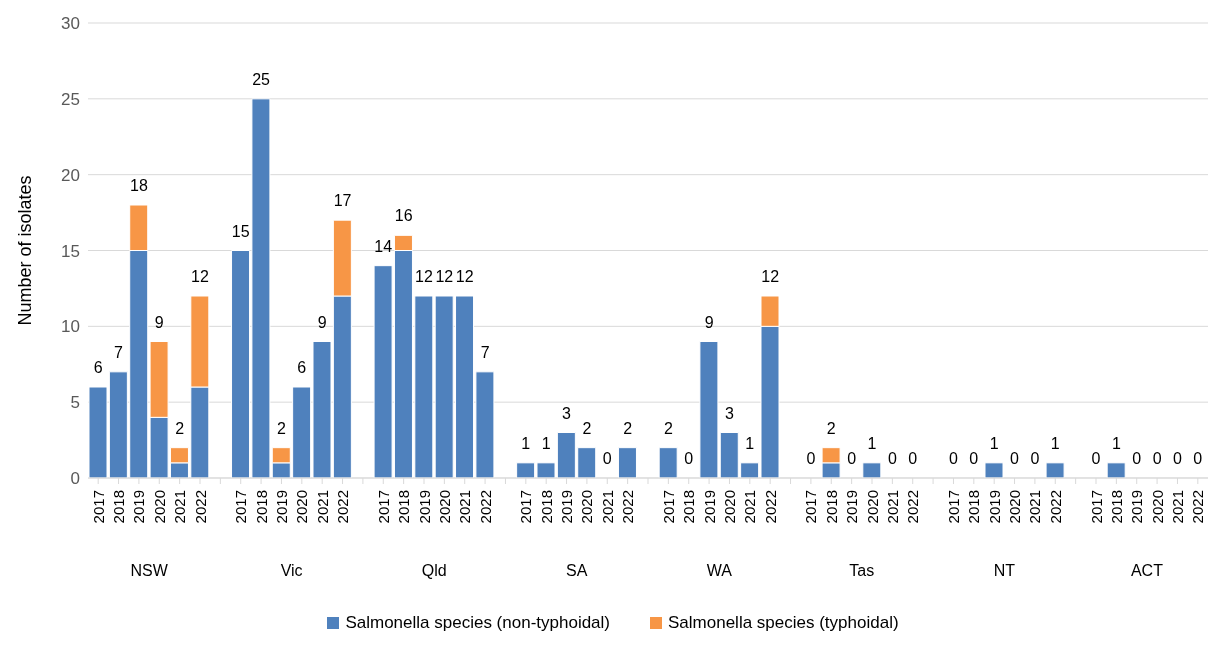 This screenshot has width=1232, height=650. What do you see at coordinates (70, 327) in the screenshot?
I see `y-tick-label: 10` at bounding box center [70, 327].